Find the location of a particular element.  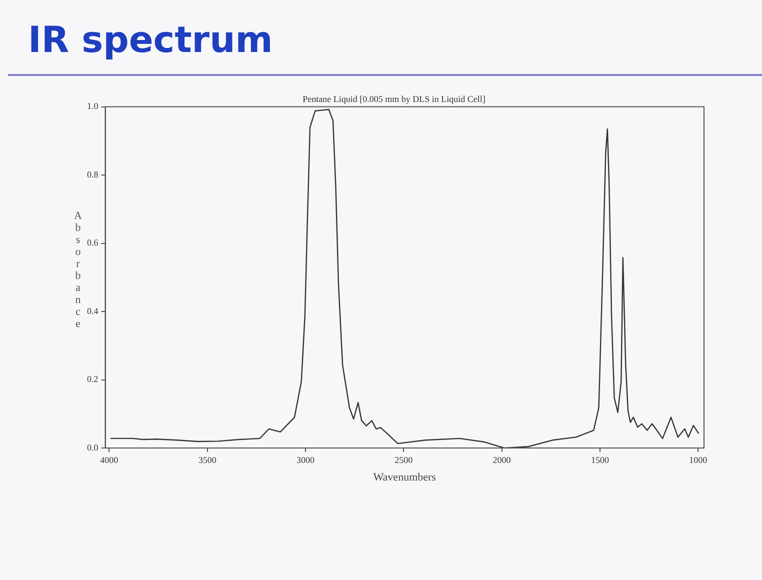

chart-subtitle: Pentane Liquid [0.005 mm by DLS in Liquid Cell] is located at coordinates (394, 99).